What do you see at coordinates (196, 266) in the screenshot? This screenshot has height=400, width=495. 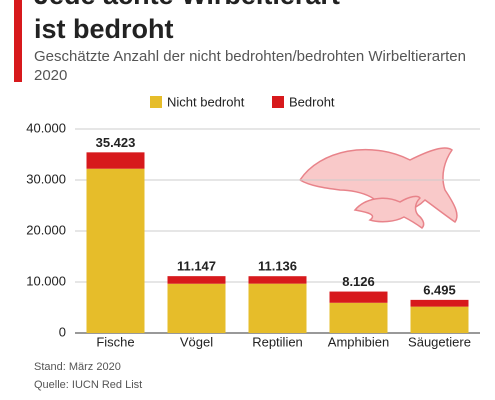 I see `data-label: 11.147` at bounding box center [196, 266].